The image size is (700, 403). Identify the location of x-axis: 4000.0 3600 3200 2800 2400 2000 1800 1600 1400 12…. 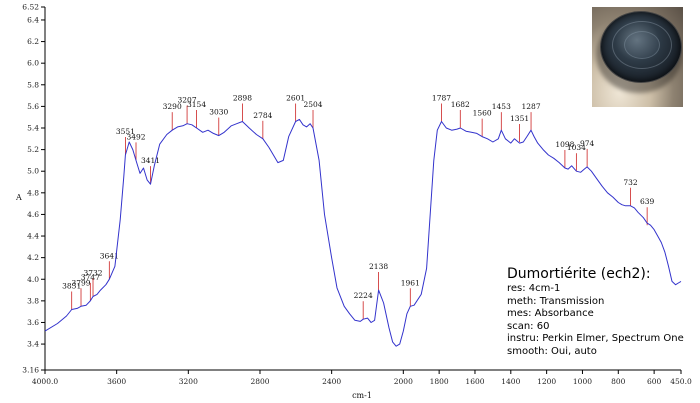
(362, 378).